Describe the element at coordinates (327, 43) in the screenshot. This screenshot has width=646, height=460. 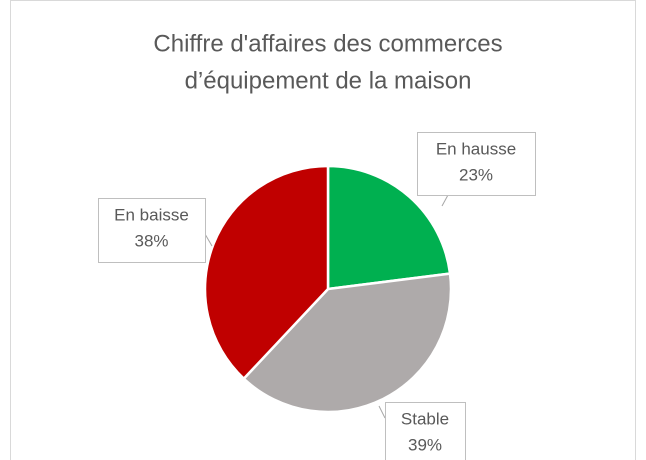
I see `chart-title: Chiffre d'affaires des commerces` at that location.